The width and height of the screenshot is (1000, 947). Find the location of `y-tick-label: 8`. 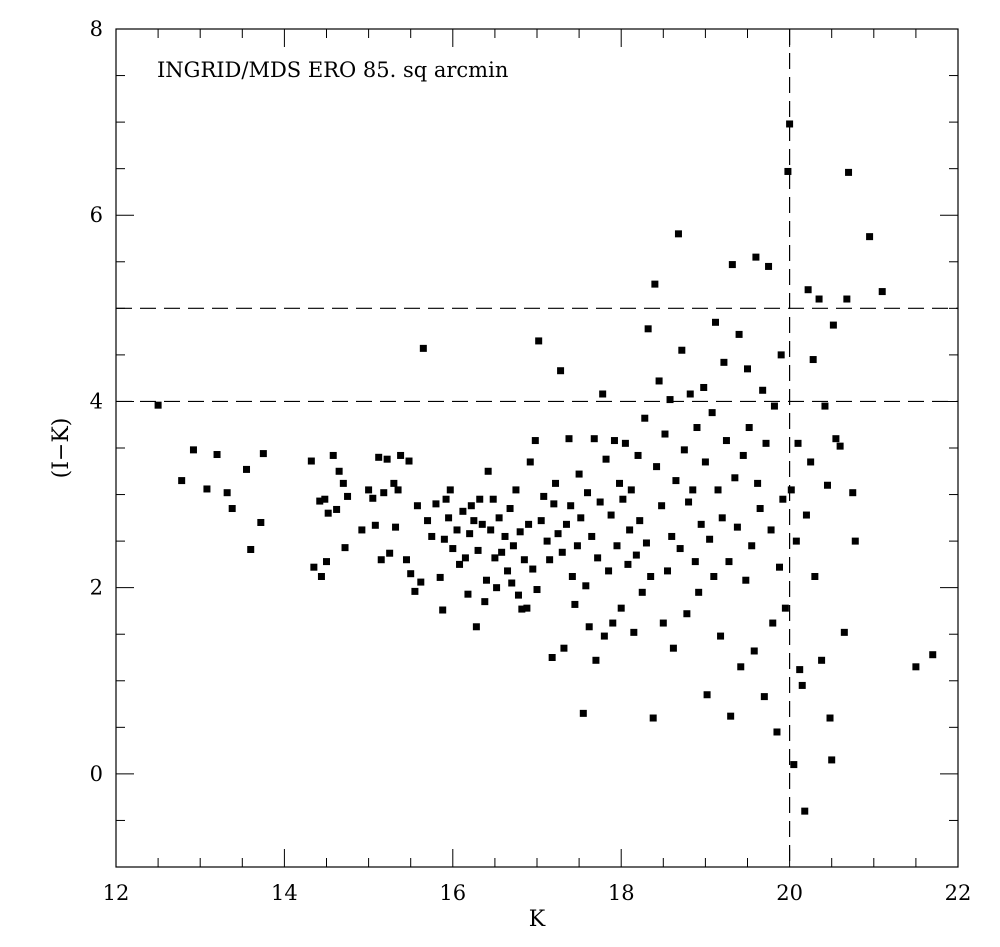

y-tick-label: 8 is located at coordinates (96, 29).